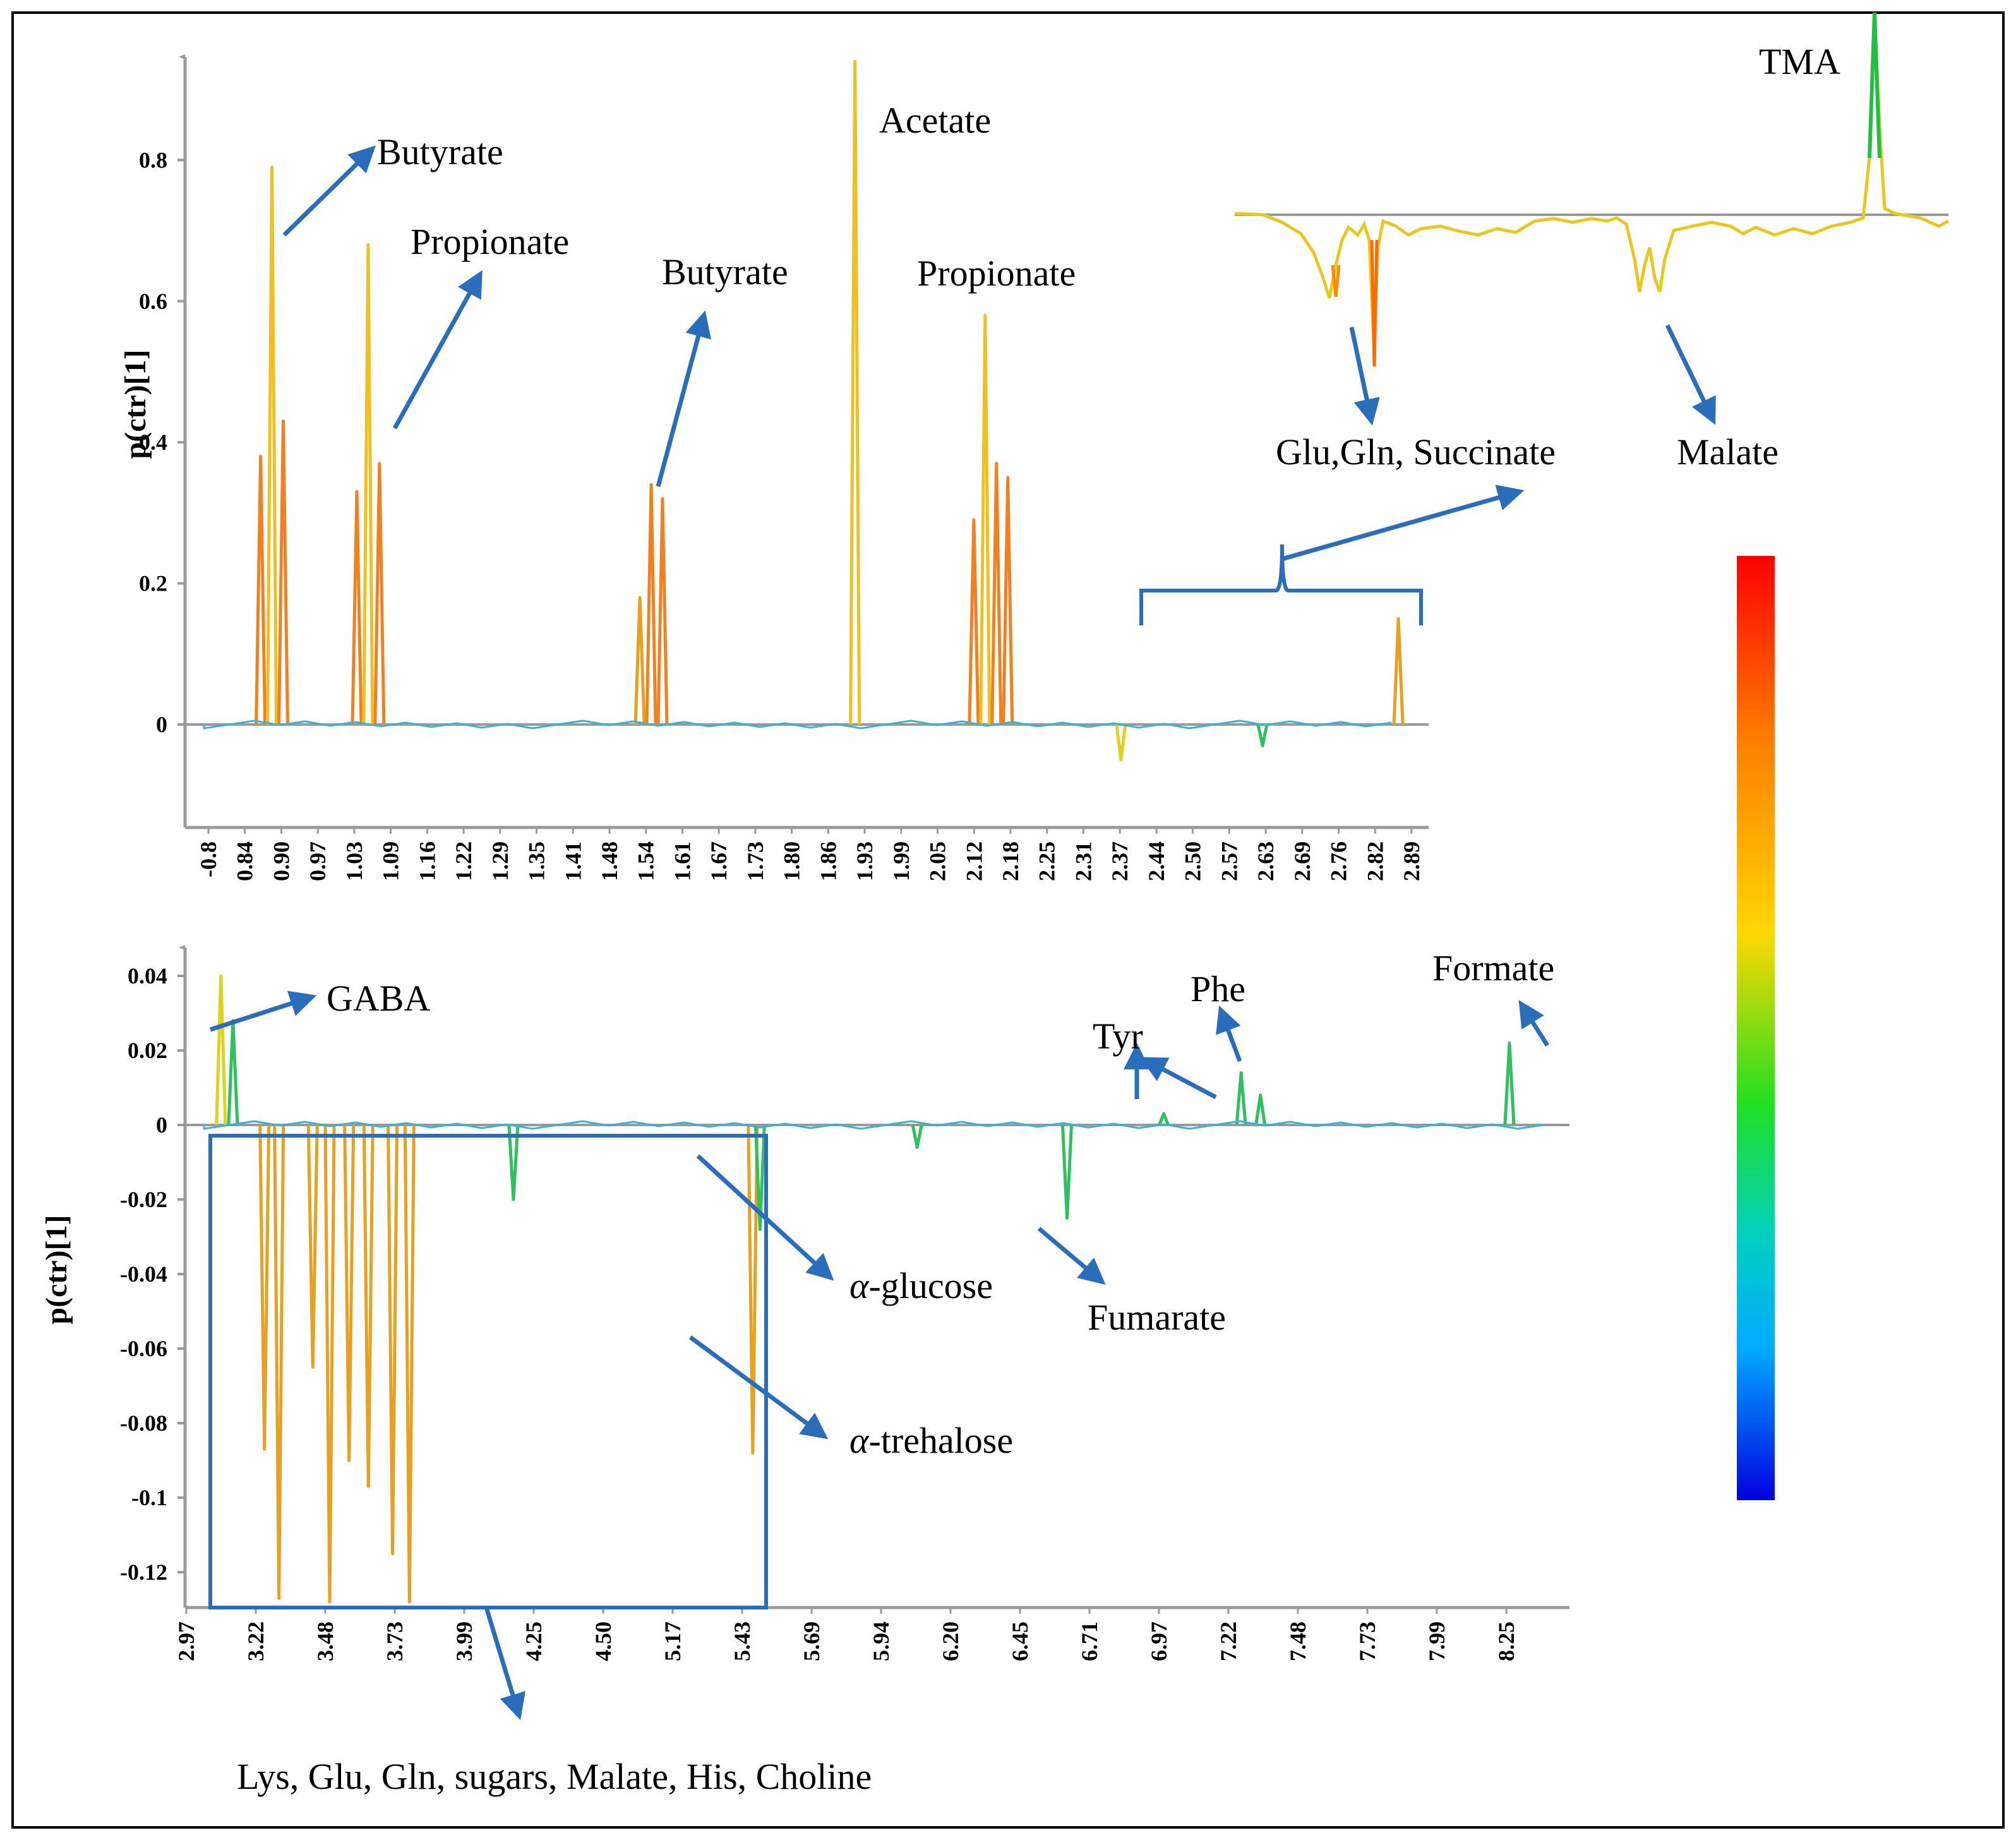 The width and height of the screenshot is (2016, 1840). Describe the element at coordinates (1159, 1641) in the screenshot. I see `x-tick-label: 6.97` at that location.